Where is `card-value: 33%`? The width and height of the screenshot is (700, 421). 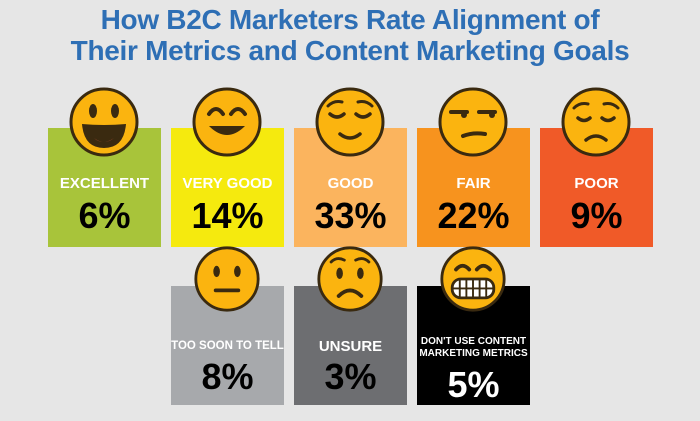
card-value: 33% is located at coordinates (350, 215).